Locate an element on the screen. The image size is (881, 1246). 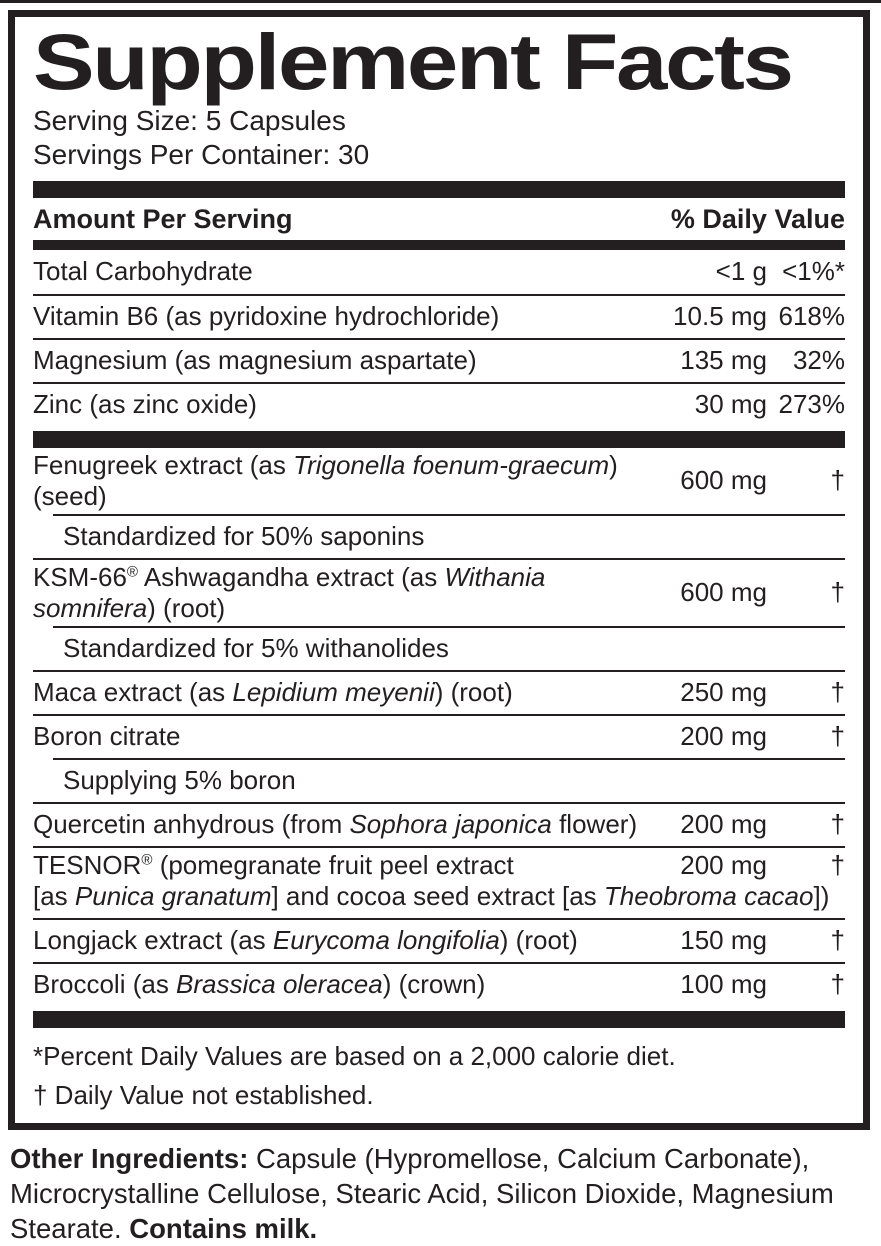
nutrient-amount: 150 mg is located at coordinates (723, 940).